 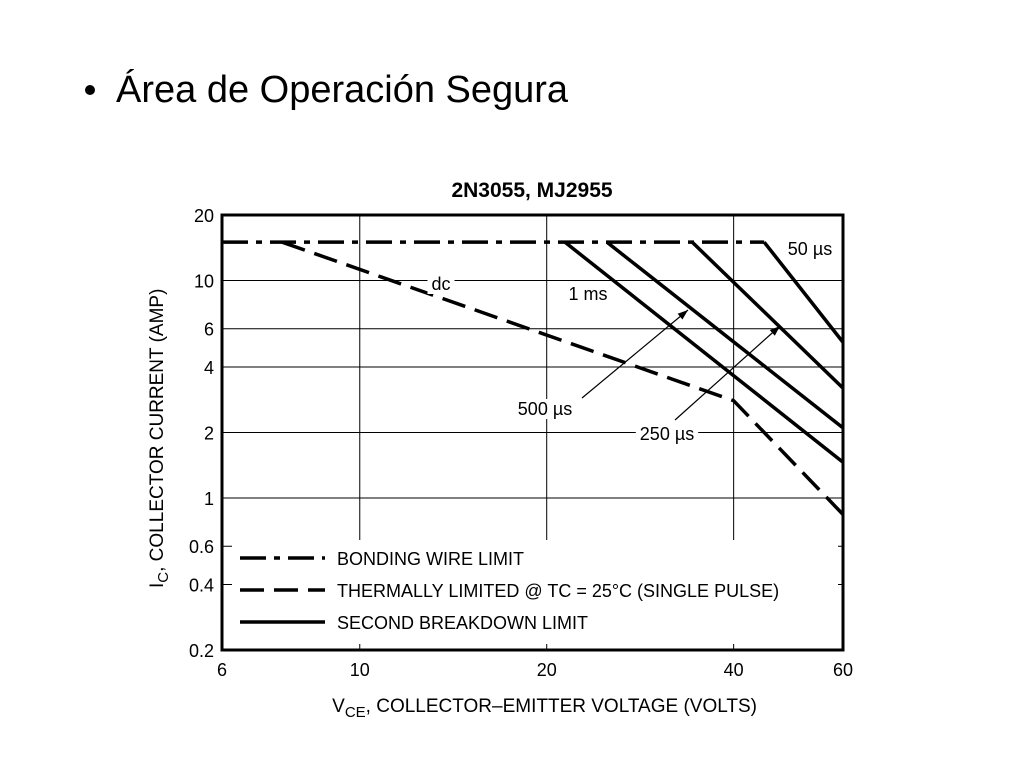 I want to click on bullet, so click(x=90, y=90).